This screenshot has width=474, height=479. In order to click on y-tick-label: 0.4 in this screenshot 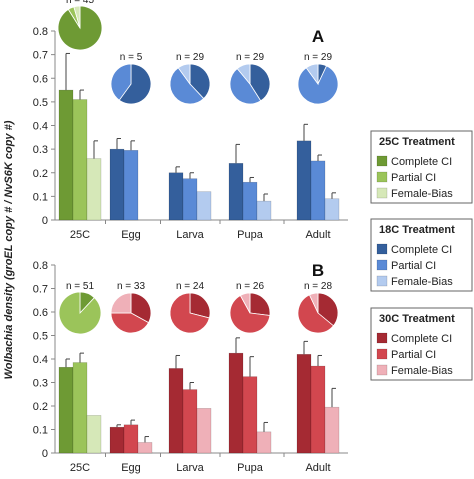, I will do `click(40, 127)`.